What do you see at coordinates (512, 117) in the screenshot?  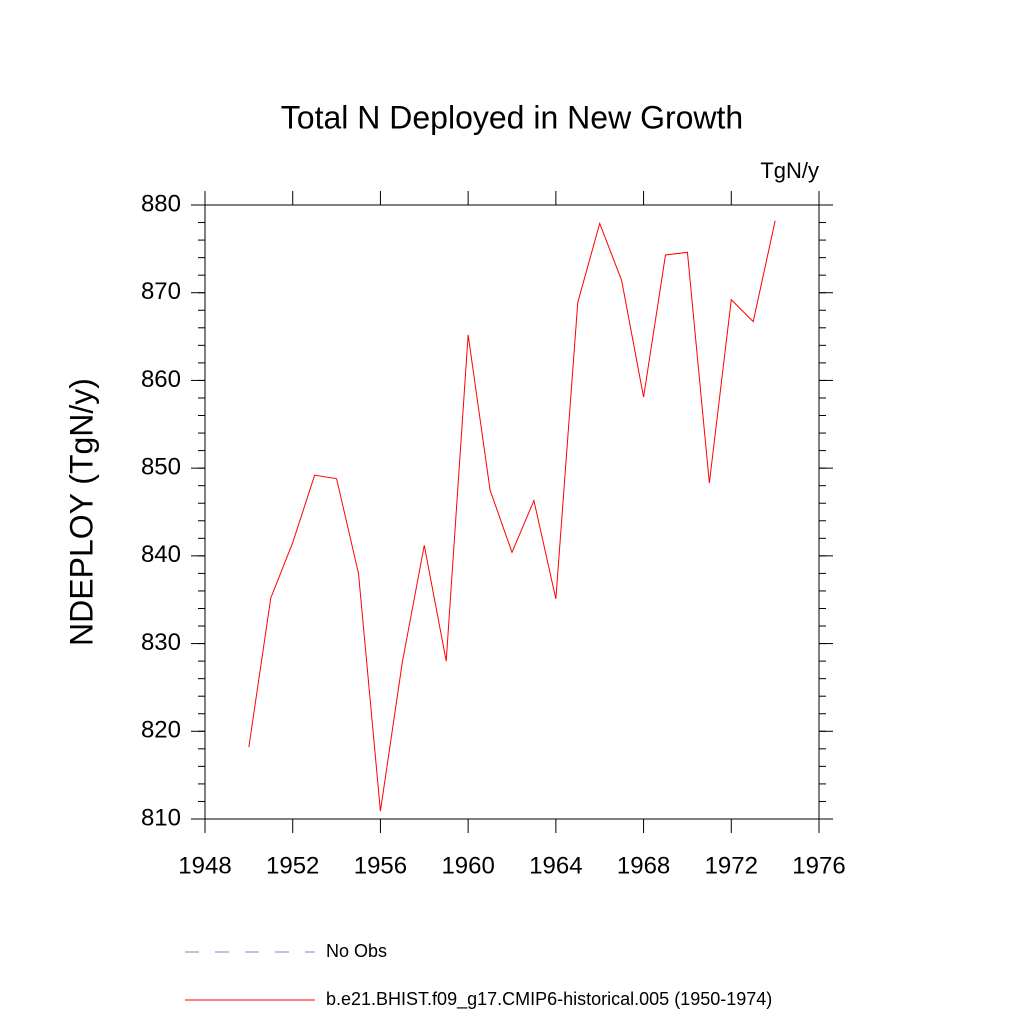 I see `chart-title: Total N Deployed in New Growth` at bounding box center [512, 117].